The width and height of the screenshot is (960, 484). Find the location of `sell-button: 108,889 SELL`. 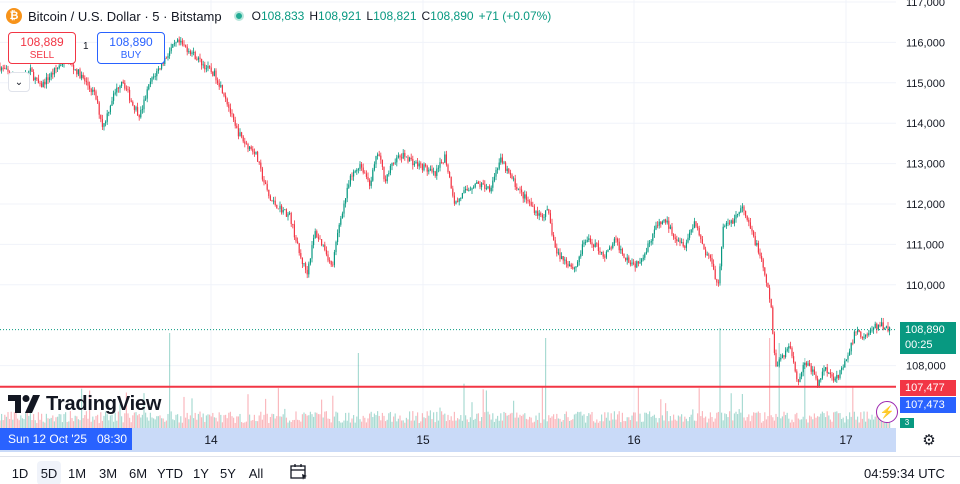

sell-button: 108,889 SELL is located at coordinates (42, 48).